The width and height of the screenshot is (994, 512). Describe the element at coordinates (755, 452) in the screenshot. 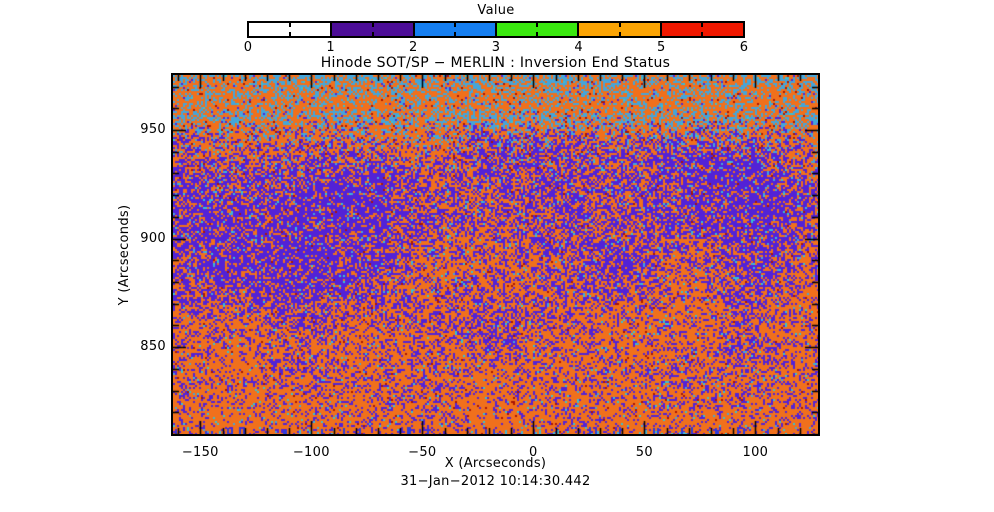

I see `x-tick-label: 100` at that location.